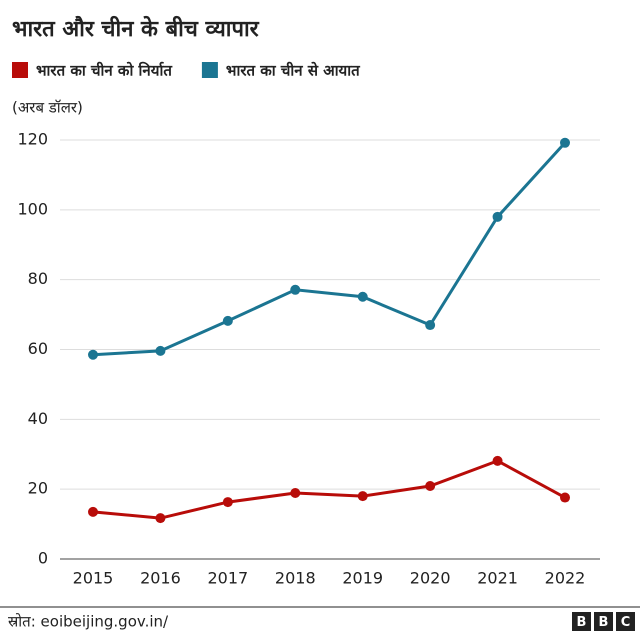 Image resolution: width=640 pixels, height=640 pixels. Describe the element at coordinates (104, 71) in the screenshot. I see `legend-label: भारत का चीन को निर्यात` at that location.